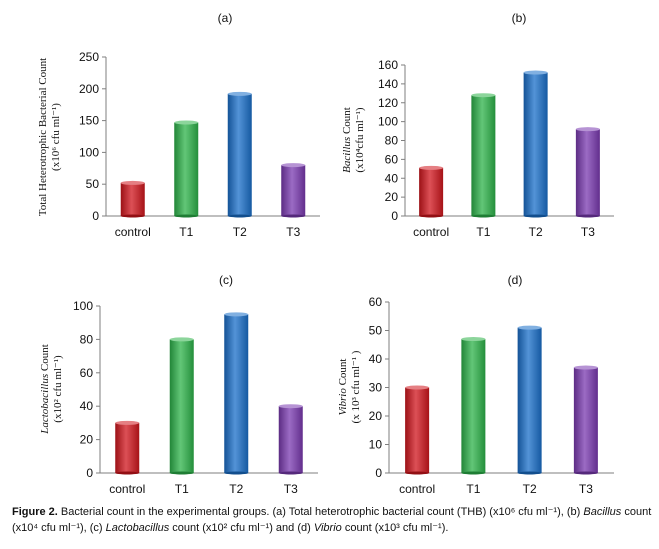 Image resolution: width=659 pixels, height=549 pixels. What do you see at coordinates (388, 65) in the screenshot?
I see `y-tick-label: 160` at bounding box center [388, 65].